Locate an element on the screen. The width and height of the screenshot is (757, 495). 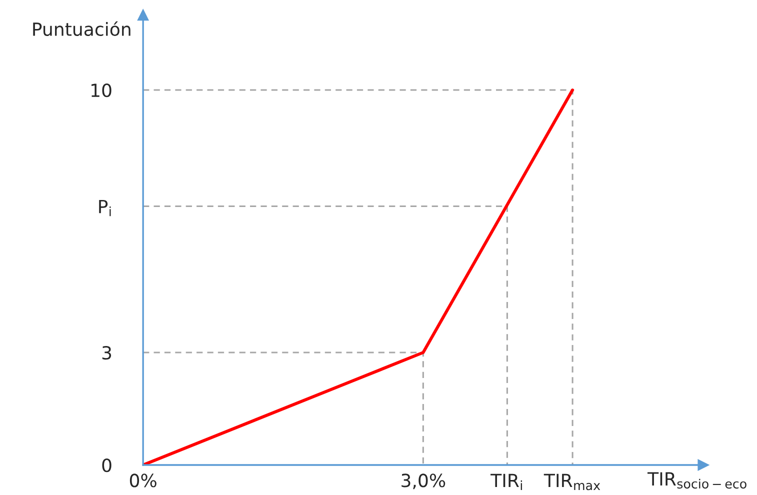
y-tick-label: 0 is located at coordinates (107, 465).